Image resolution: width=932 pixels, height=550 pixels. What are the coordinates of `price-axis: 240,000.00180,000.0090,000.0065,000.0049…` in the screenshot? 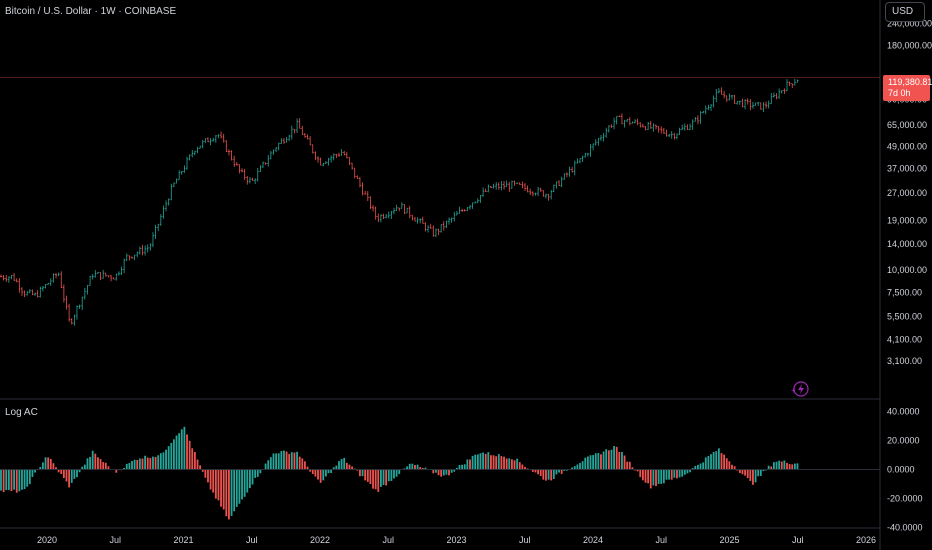 It's located at (909, 192).